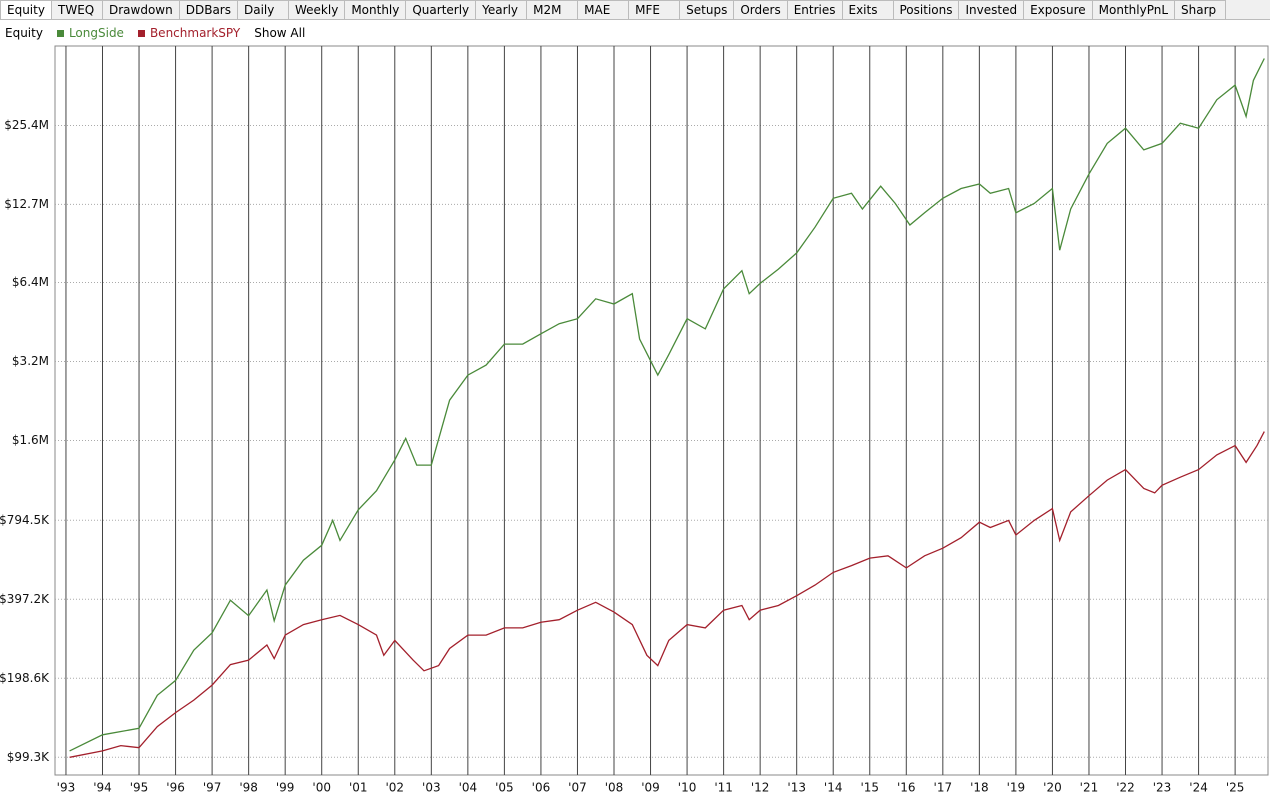 The height and width of the screenshot is (804, 1270). I want to click on tab: Drawdown, so click(141, 9).